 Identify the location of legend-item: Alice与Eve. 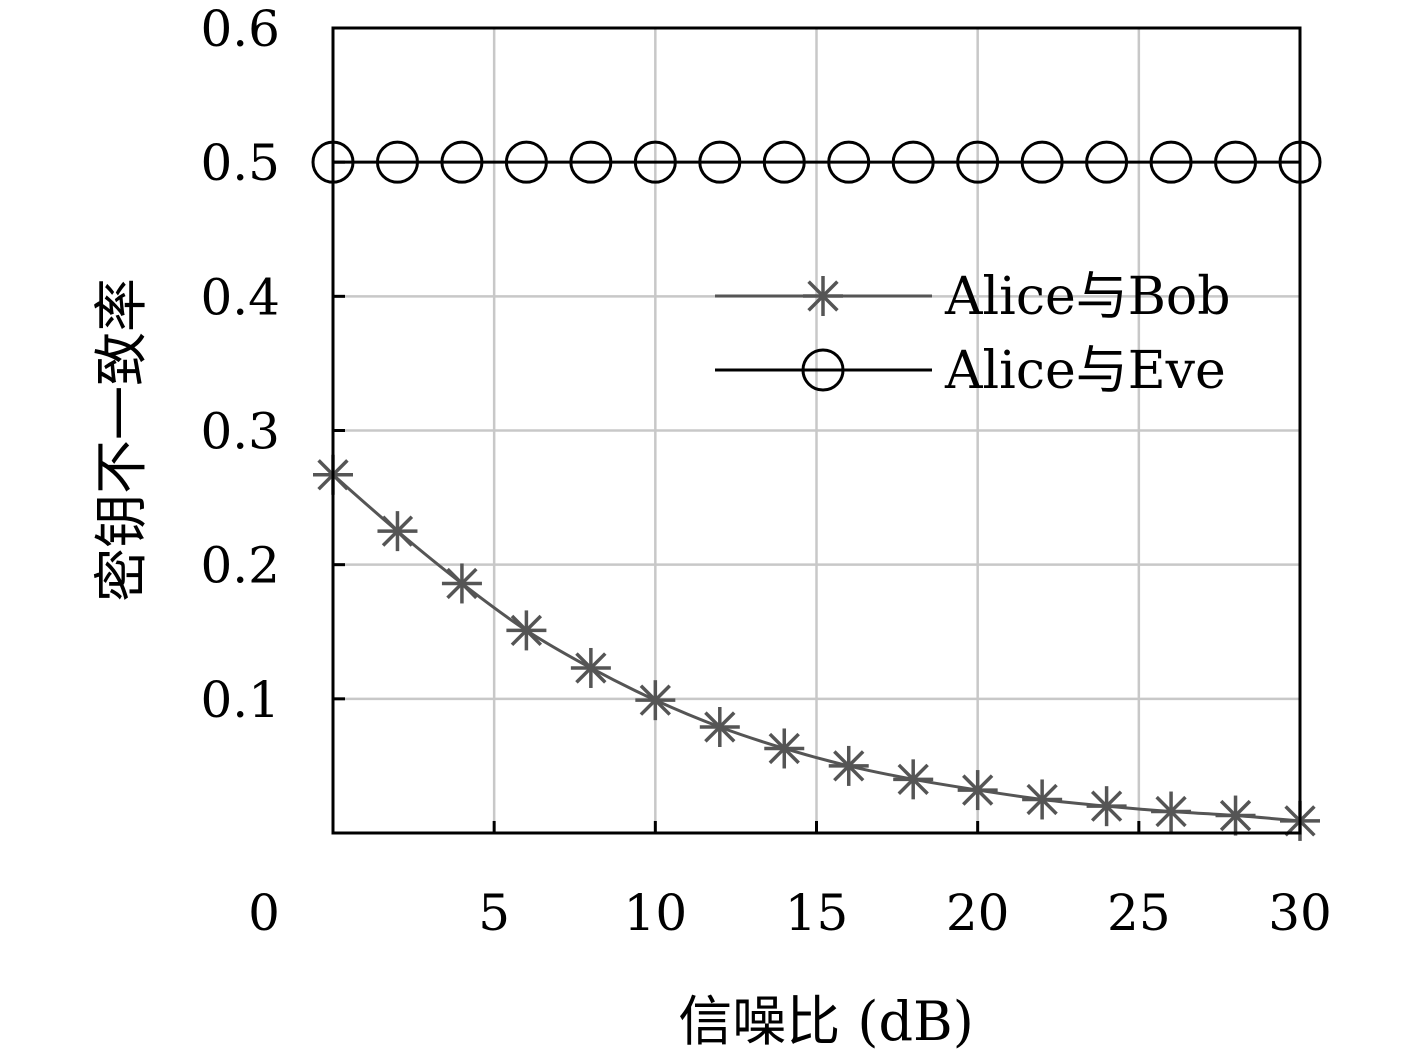
(970, 371).